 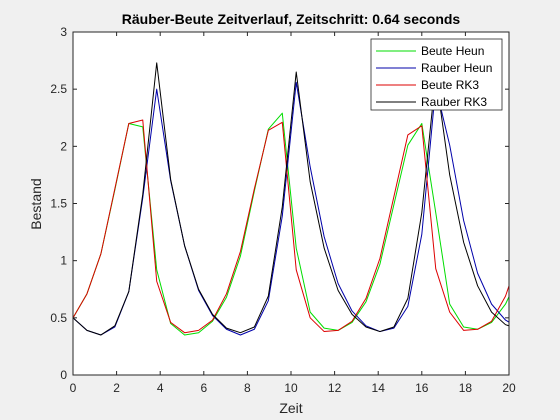 What do you see at coordinates (63, 261) in the screenshot?
I see `y-tick-label: 1` at bounding box center [63, 261].